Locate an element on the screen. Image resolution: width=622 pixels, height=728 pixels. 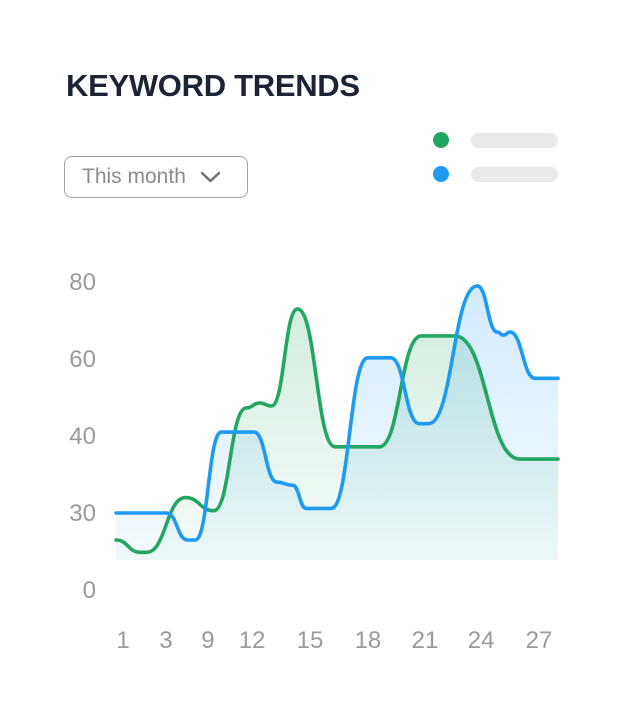
y-tick-label: 60 is located at coordinates (82, 359).